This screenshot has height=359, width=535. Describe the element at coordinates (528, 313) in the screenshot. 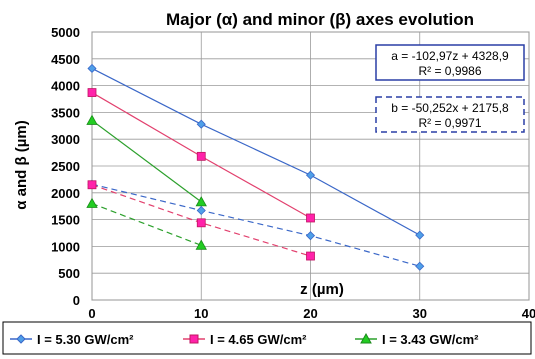

I see `x-tick-label: 40` at that location.